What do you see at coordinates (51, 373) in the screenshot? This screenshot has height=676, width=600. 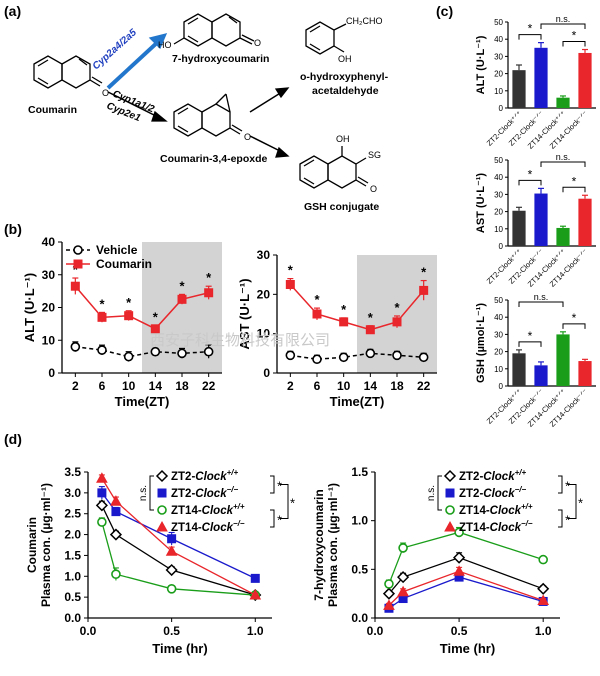 I see `y-tick-label: 0` at bounding box center [51, 373].